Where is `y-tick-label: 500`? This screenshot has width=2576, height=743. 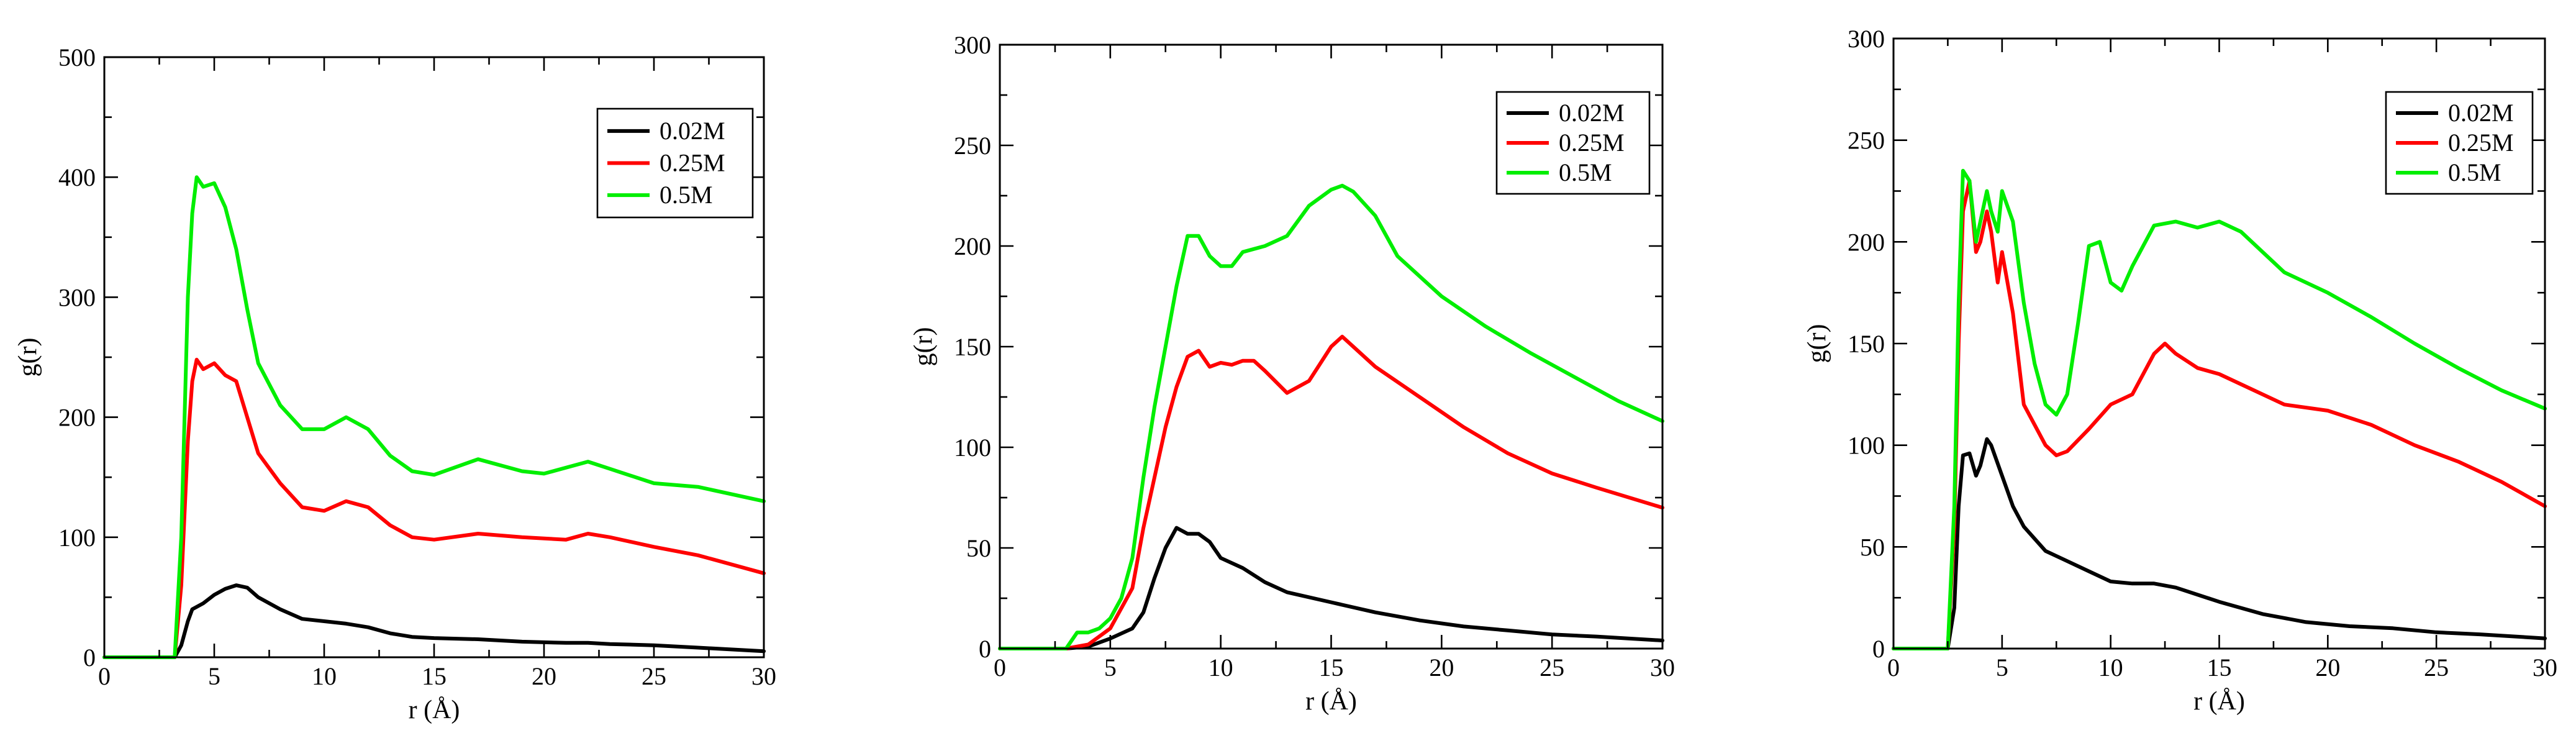
y-tick-label: 500 is located at coordinates (77, 57).